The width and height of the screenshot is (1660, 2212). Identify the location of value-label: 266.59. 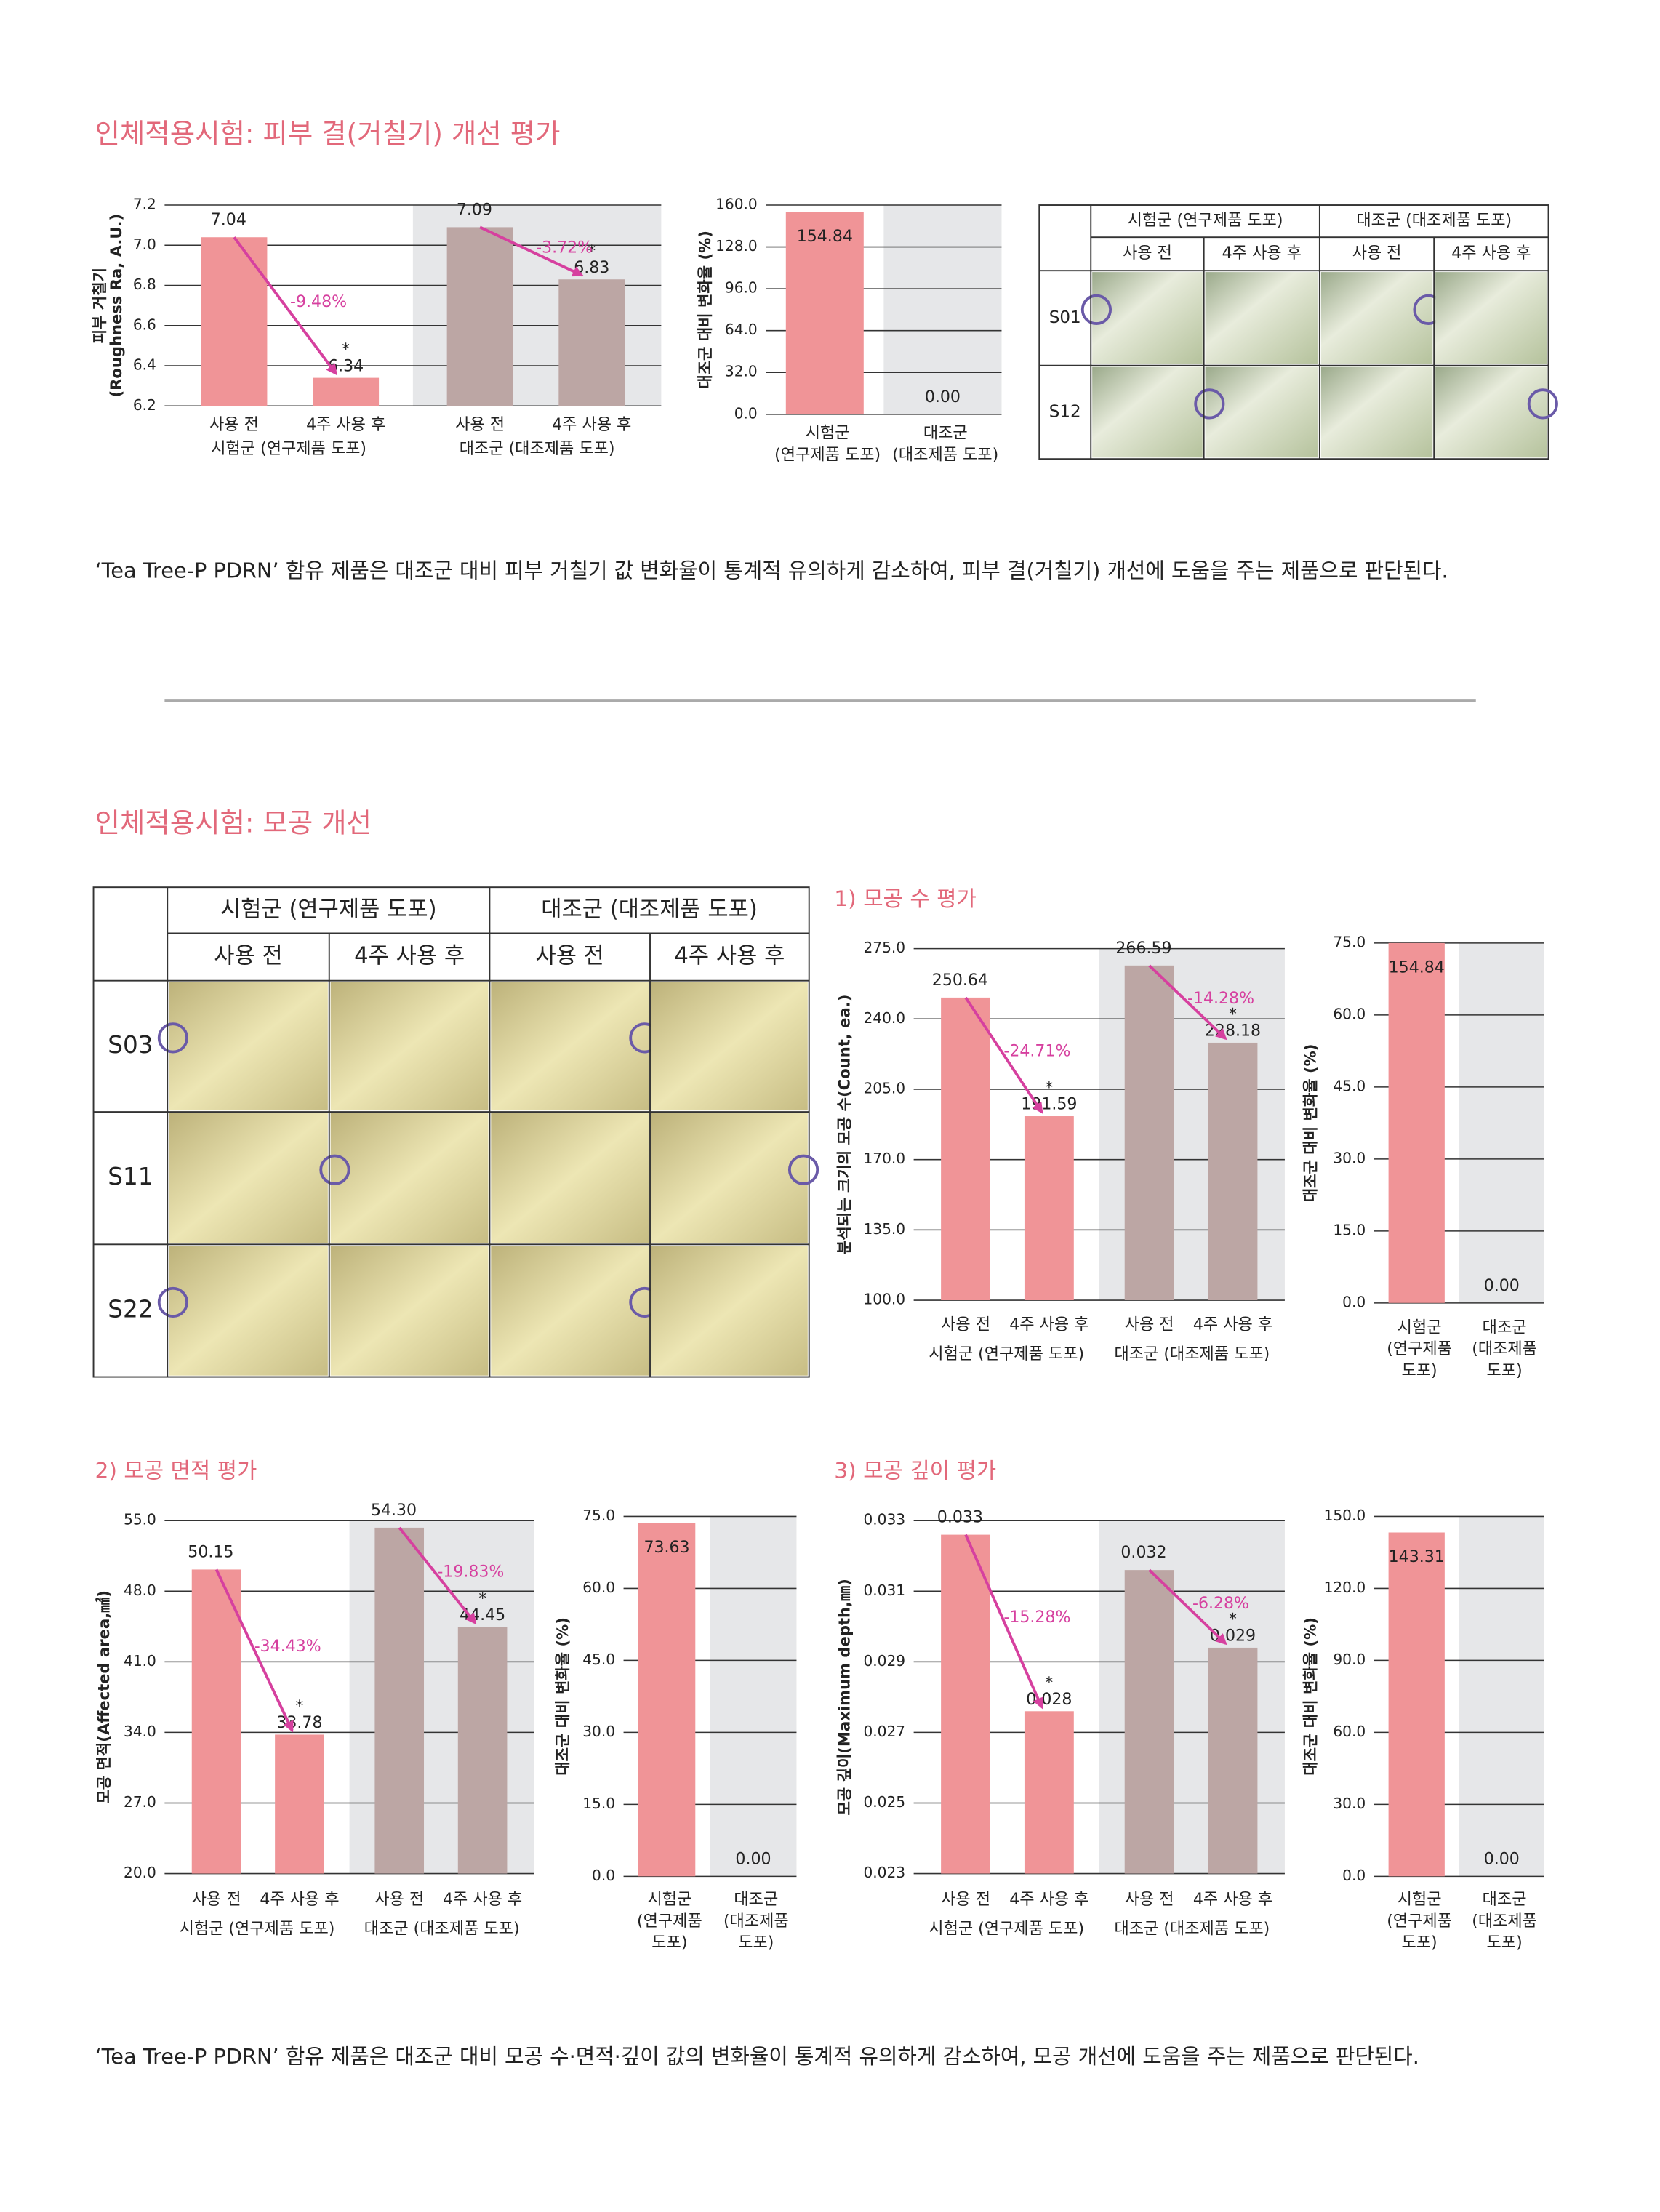
(1143, 948).